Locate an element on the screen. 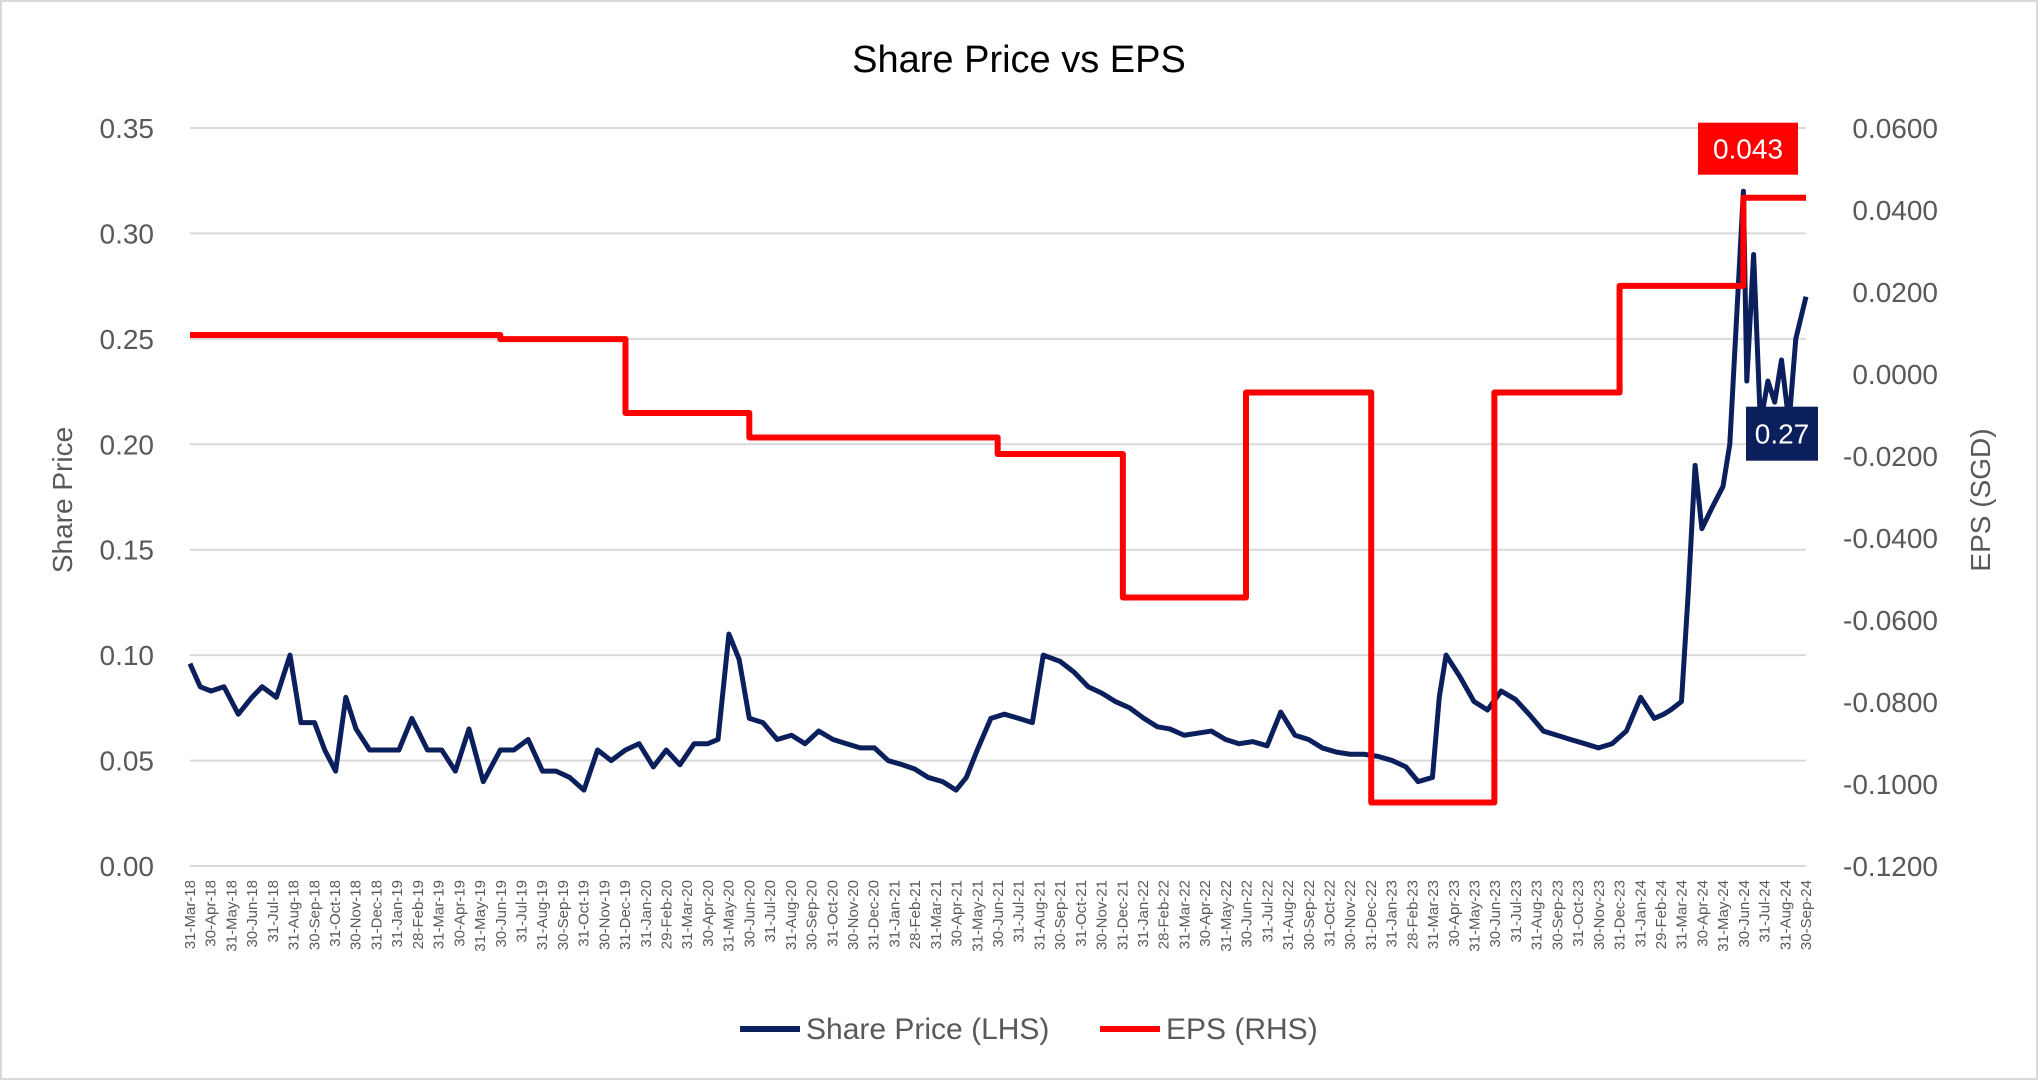  x-tick-label: 31-Dec-19 is located at coordinates (625, 915).